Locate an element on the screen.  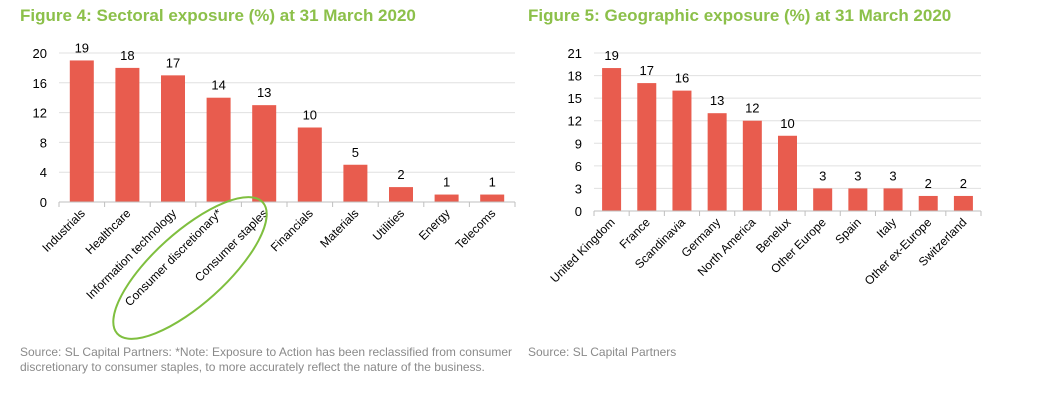
y-tick-label: 20 is located at coordinates (40, 53).